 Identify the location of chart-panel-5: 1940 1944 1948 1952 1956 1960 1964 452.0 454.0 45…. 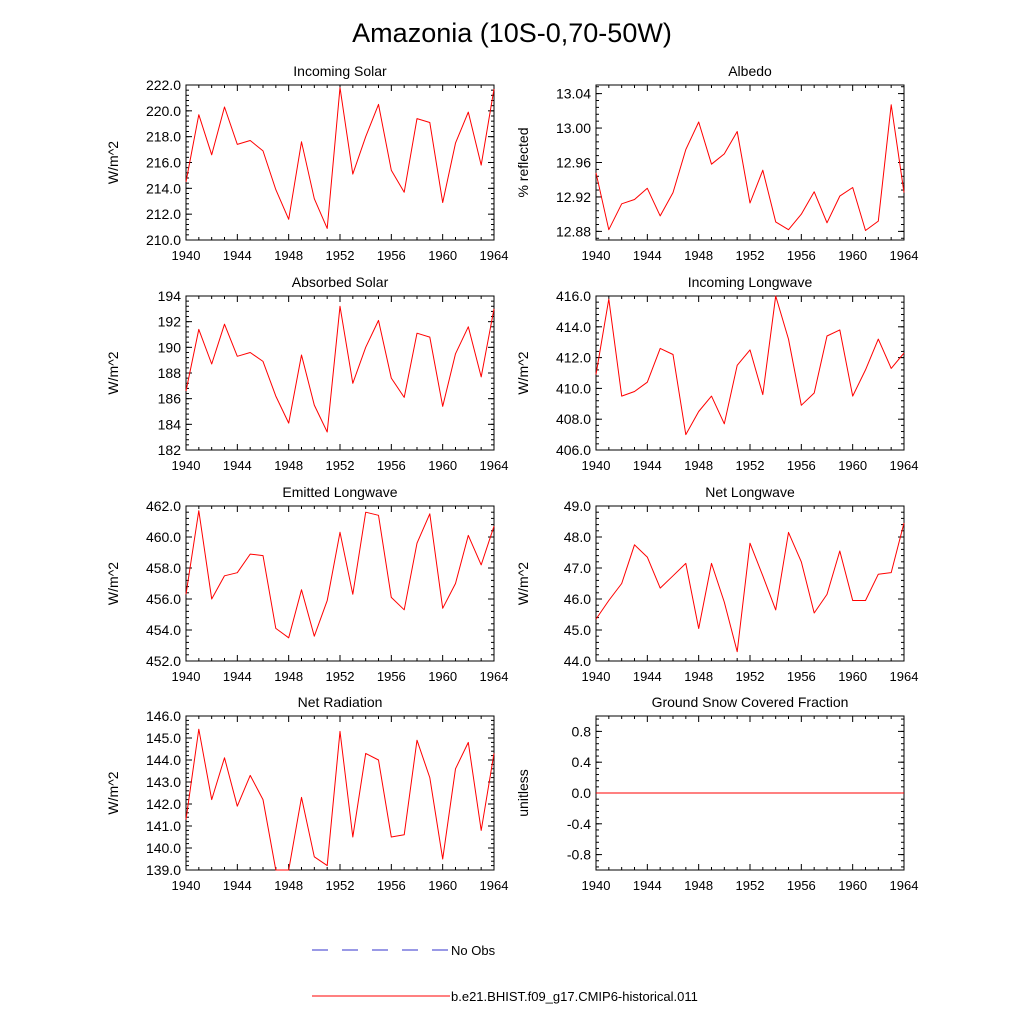
(306, 584).